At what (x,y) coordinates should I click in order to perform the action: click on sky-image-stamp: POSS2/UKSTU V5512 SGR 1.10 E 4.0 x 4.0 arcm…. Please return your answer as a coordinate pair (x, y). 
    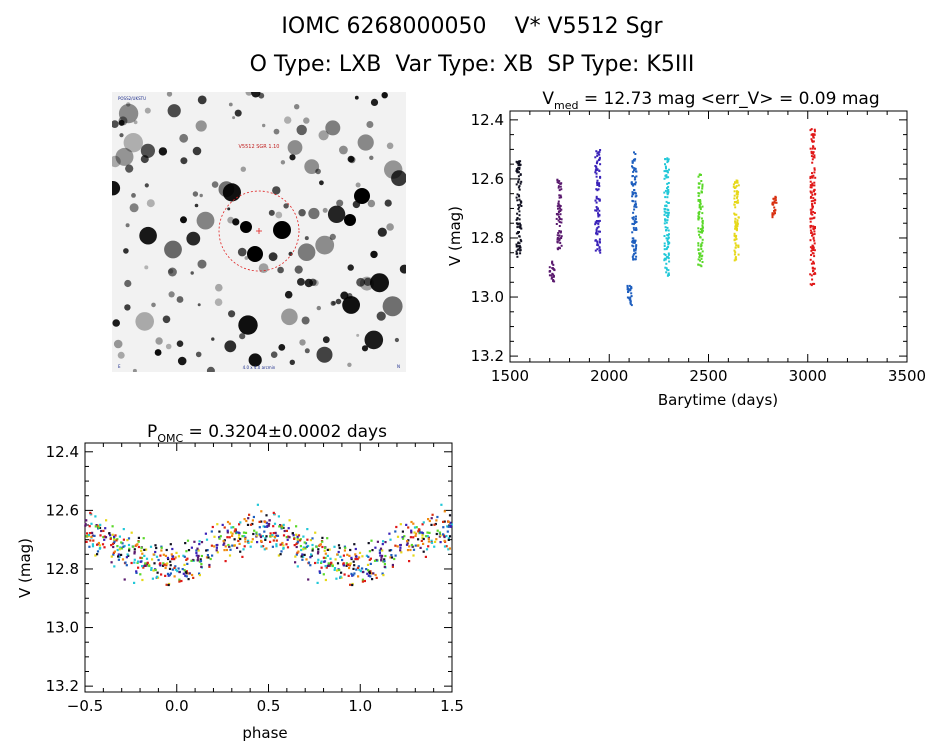
    Looking at the image, I should click on (259, 232).